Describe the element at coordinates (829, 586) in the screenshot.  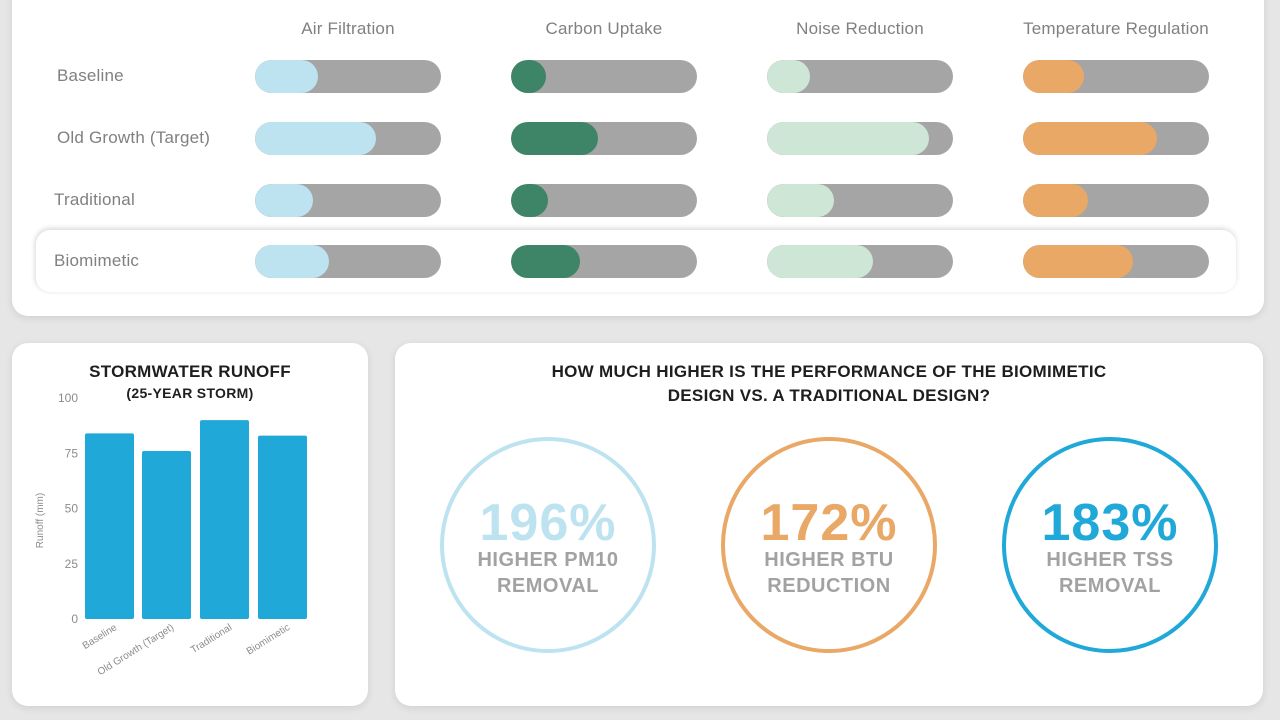
I see `stat-description-line2: REDUCTION` at that location.